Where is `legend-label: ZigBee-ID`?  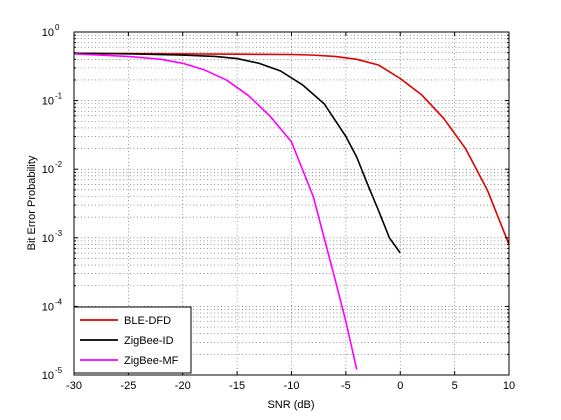
legend-label: ZigBee-ID is located at coordinates (149, 341).